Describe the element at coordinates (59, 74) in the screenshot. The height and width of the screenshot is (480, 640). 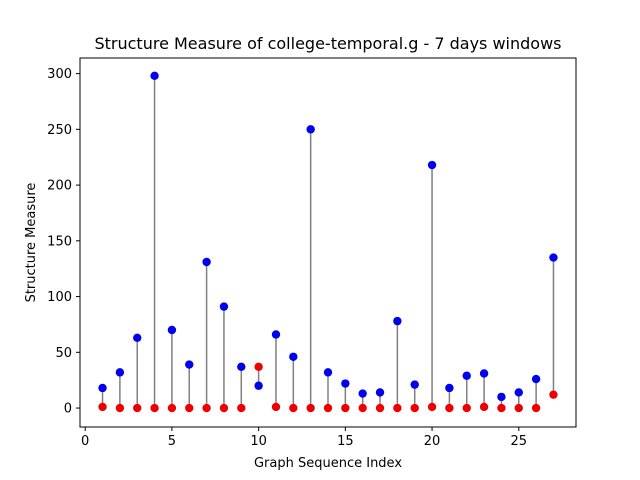
I see `y-tick-label: 300` at that location.